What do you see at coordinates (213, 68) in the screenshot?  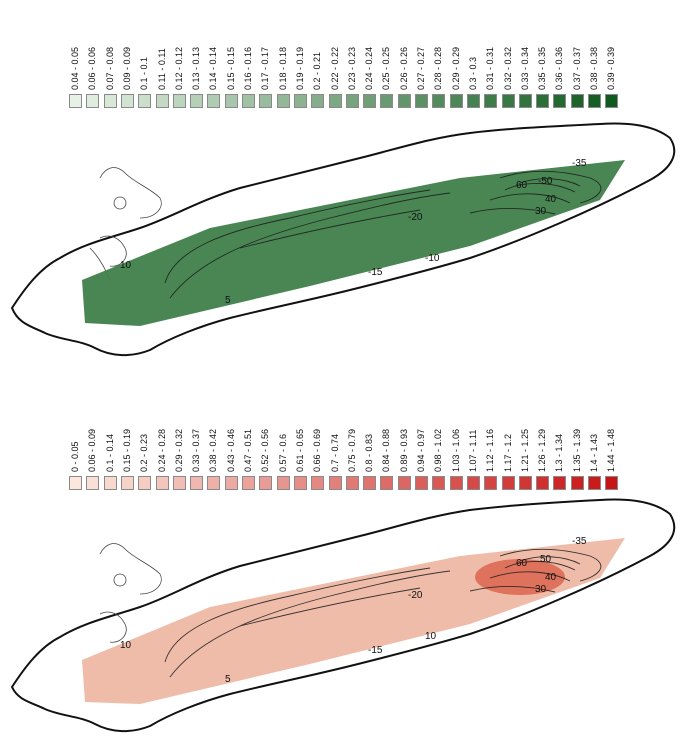 I see `legend-label: 0.14 - 0.14` at bounding box center [213, 68].